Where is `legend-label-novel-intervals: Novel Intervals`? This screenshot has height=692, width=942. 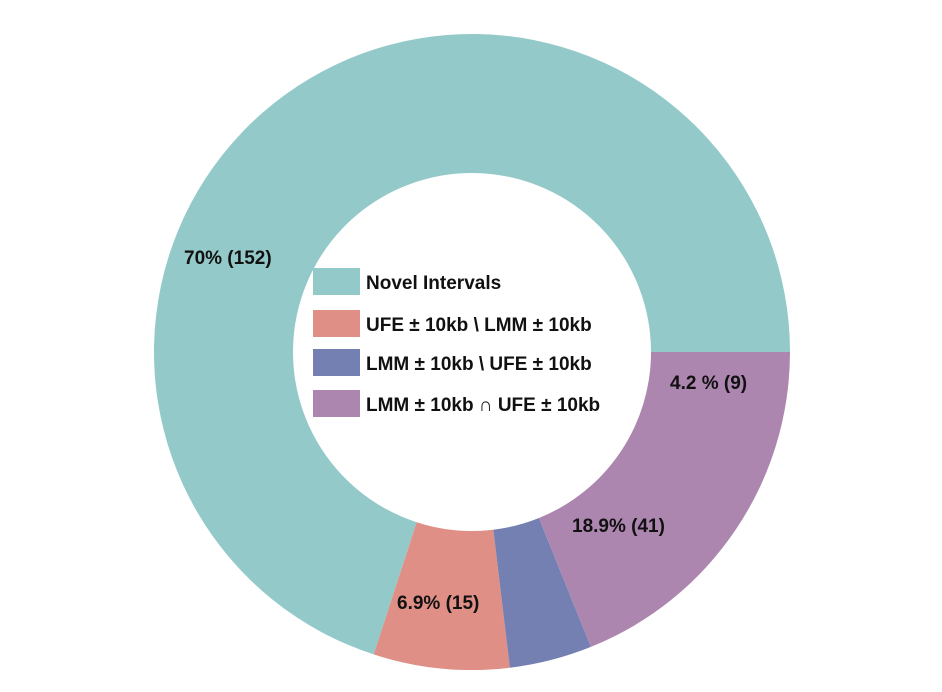 legend-label-novel-intervals: Novel Intervals is located at coordinates (433, 283).